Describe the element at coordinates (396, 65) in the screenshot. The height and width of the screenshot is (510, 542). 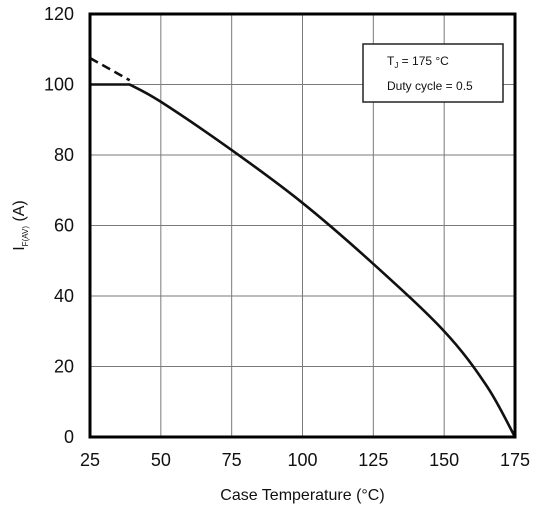
I see `legend-temp-subscript: J` at that location.